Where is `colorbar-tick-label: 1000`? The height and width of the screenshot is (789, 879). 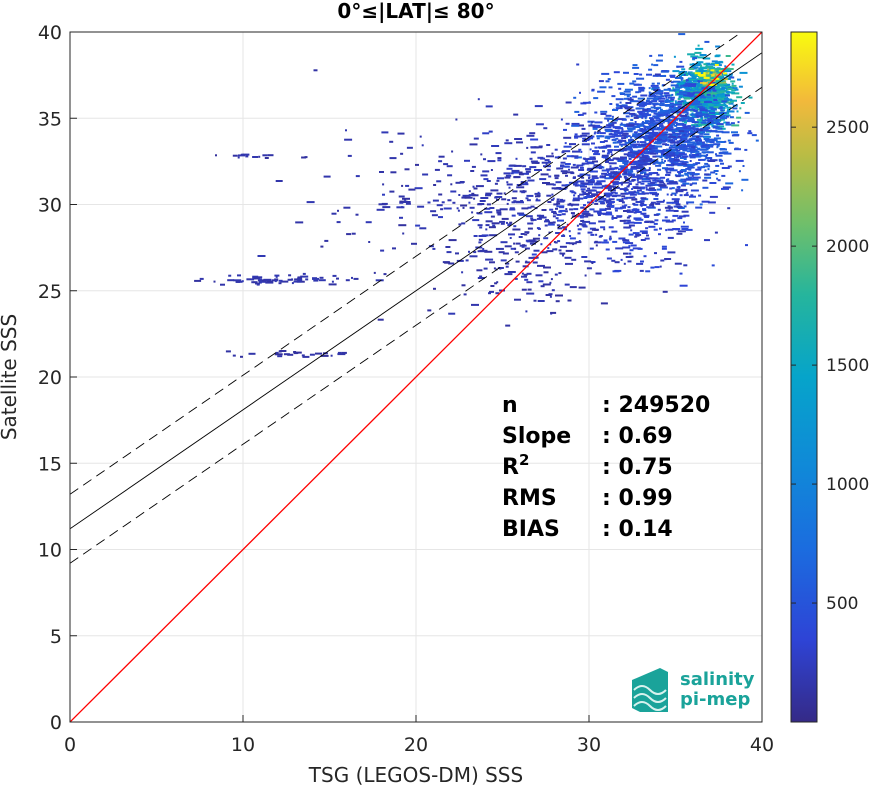 colorbar-tick-label: 1000 is located at coordinates (847, 485).